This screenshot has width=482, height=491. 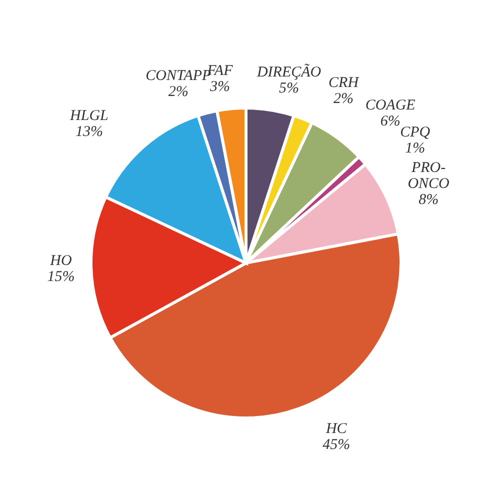 I want to click on data-label: 13%, so click(x=89, y=132).